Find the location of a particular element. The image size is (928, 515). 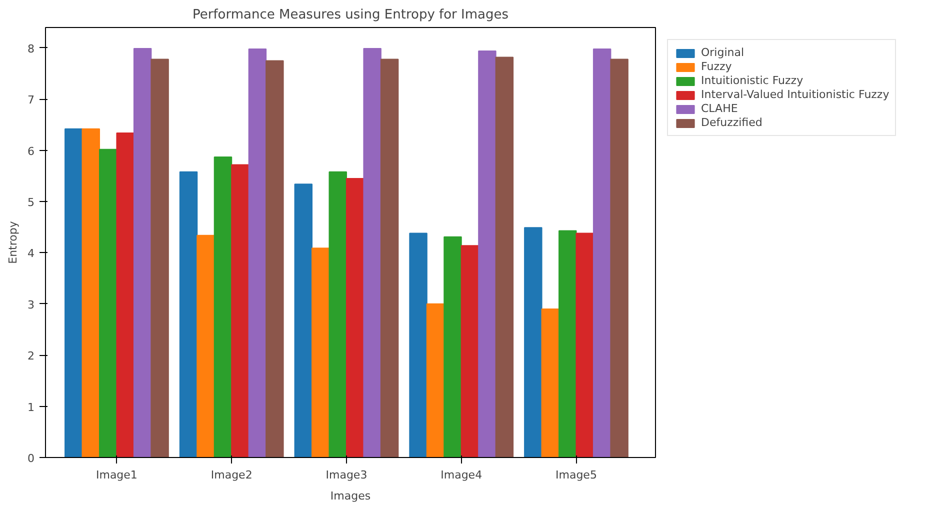

y-tick-label: 7 is located at coordinates (31, 100).